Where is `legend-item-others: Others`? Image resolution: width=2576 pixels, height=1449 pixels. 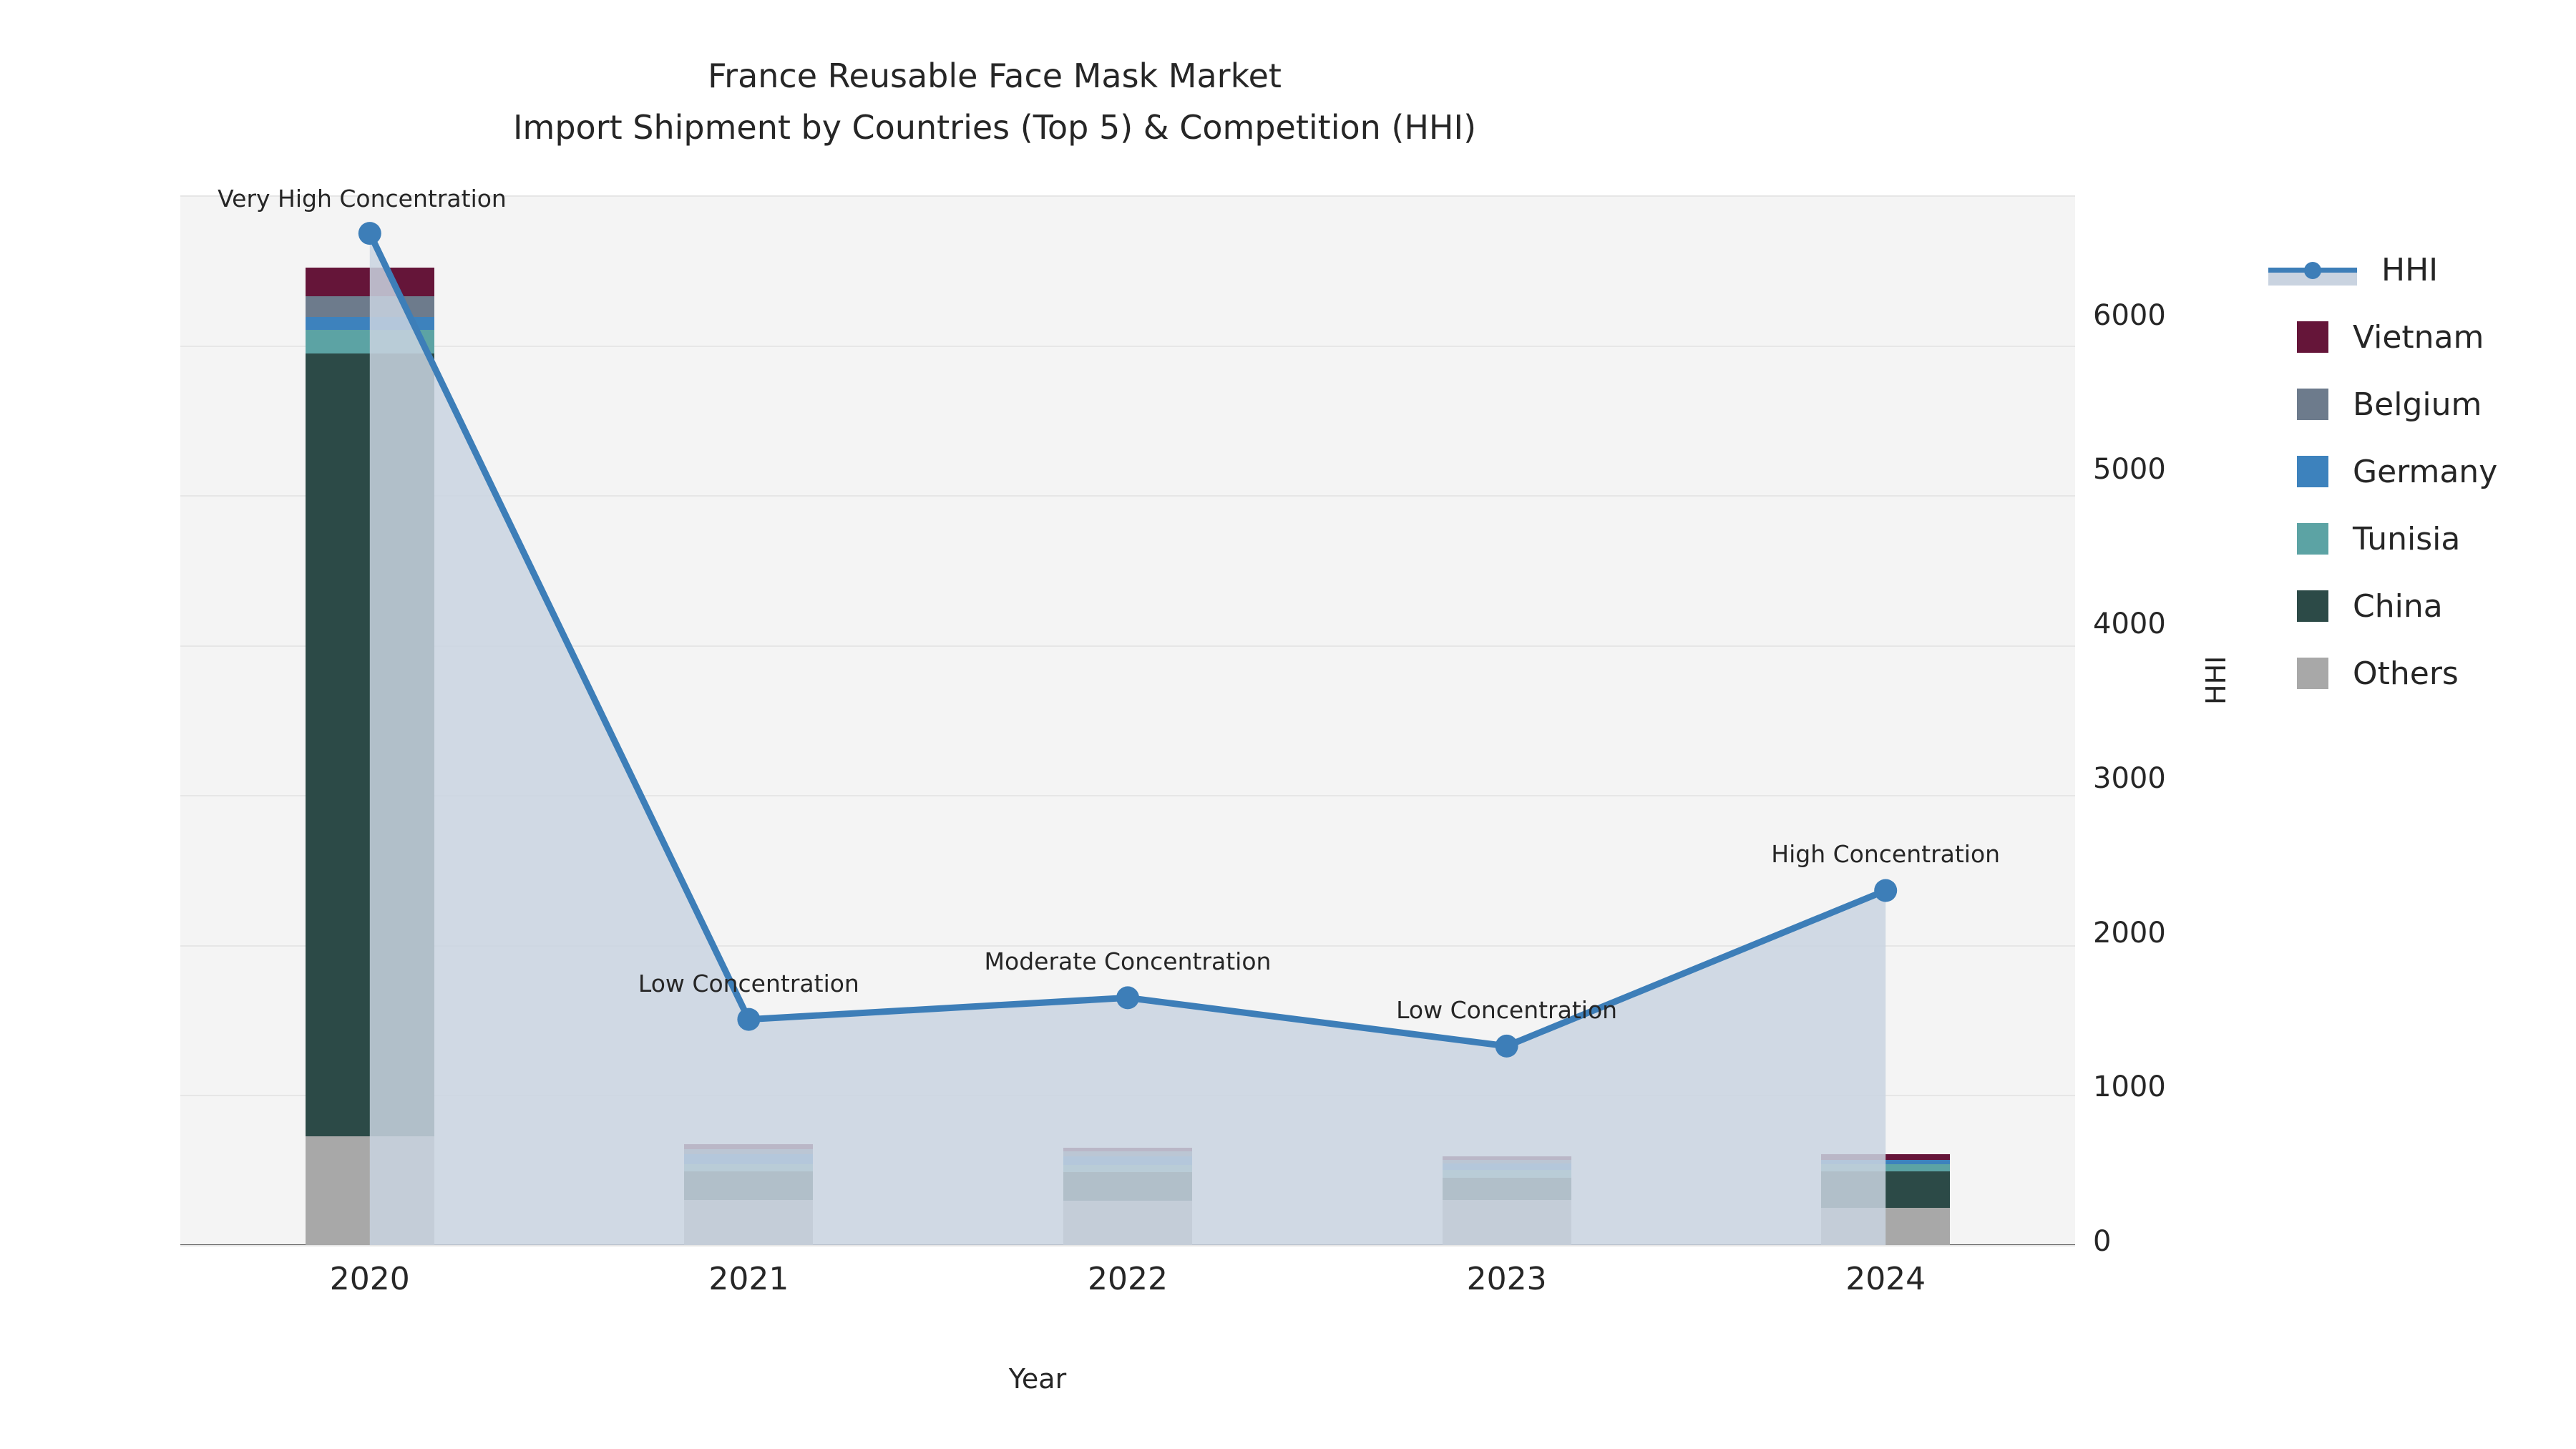 legend-item-others: Others is located at coordinates (2422, 673).